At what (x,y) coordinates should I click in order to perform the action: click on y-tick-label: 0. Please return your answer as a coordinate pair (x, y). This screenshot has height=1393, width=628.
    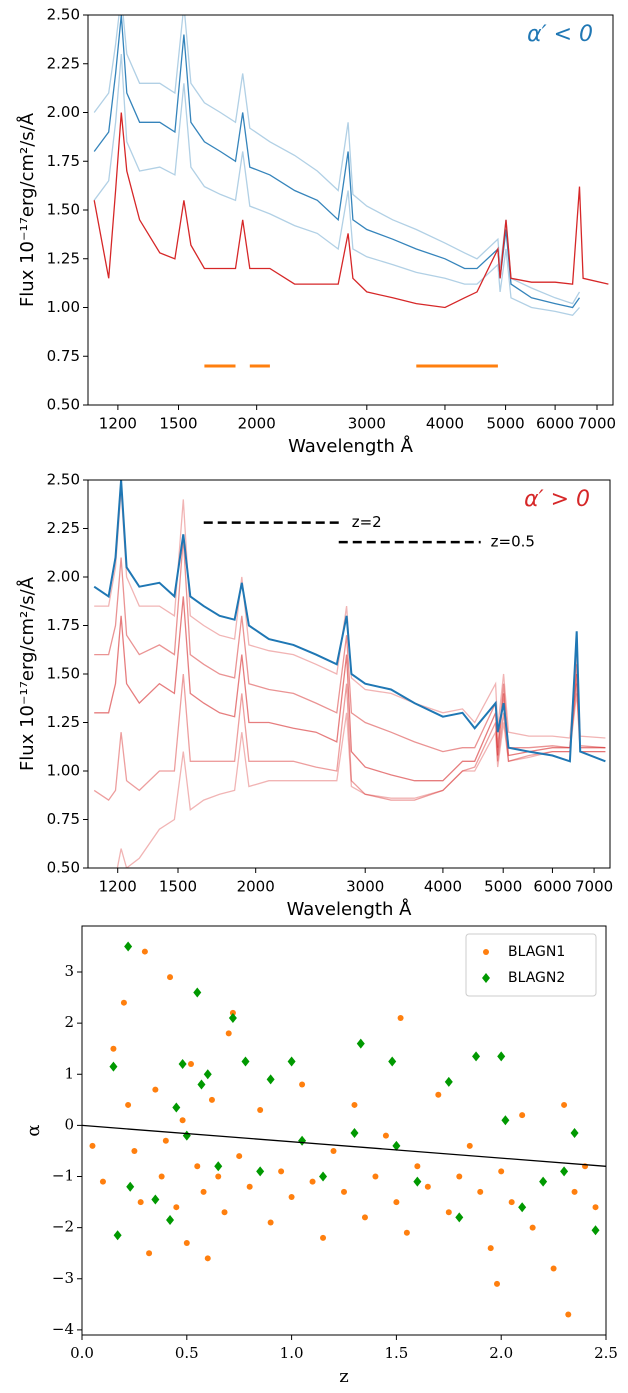
    Looking at the image, I should click on (69, 1124).